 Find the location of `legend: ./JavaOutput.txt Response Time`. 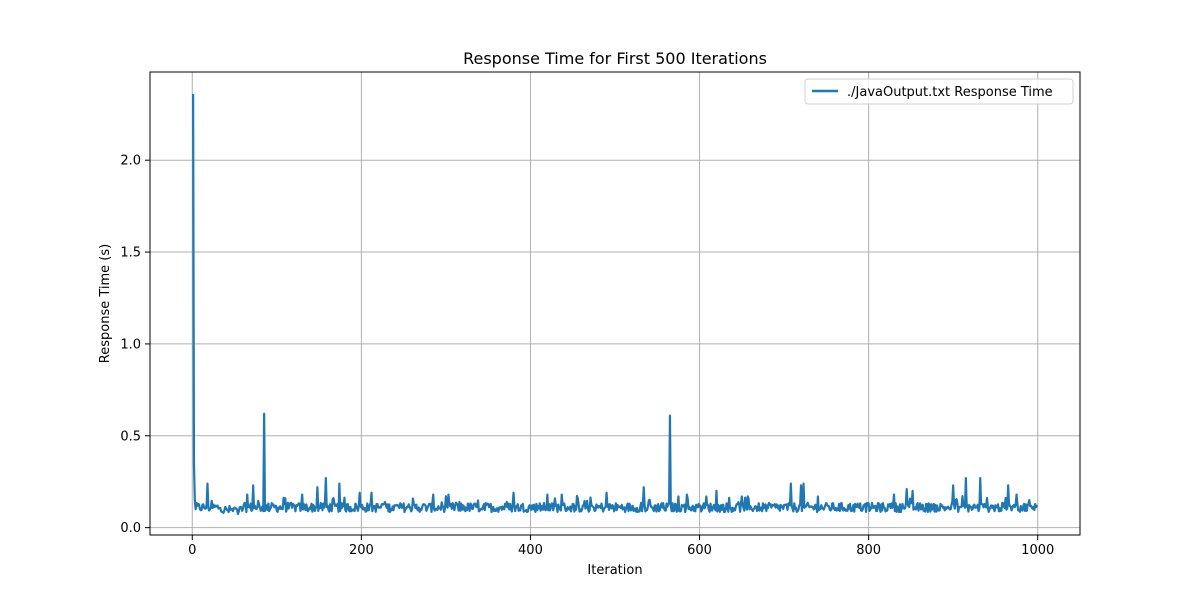

legend: ./JavaOutput.txt Response Time is located at coordinates (939, 91).